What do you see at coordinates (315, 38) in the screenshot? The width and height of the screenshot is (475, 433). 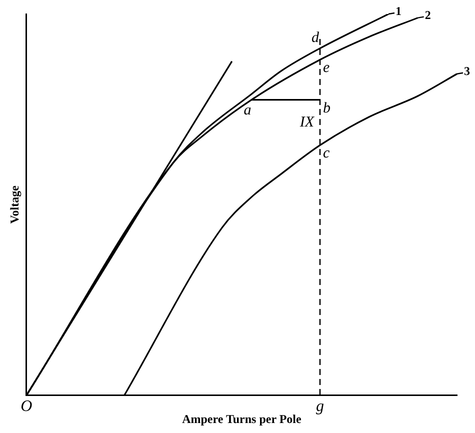 I see `annotation: d` at bounding box center [315, 38].